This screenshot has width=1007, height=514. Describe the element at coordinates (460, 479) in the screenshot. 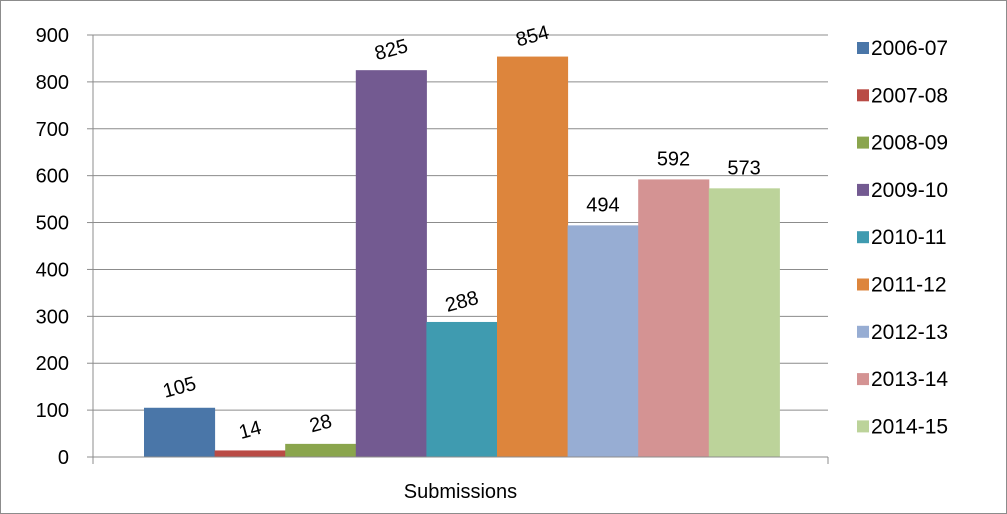

I see `x-axis: Submissions` at that location.